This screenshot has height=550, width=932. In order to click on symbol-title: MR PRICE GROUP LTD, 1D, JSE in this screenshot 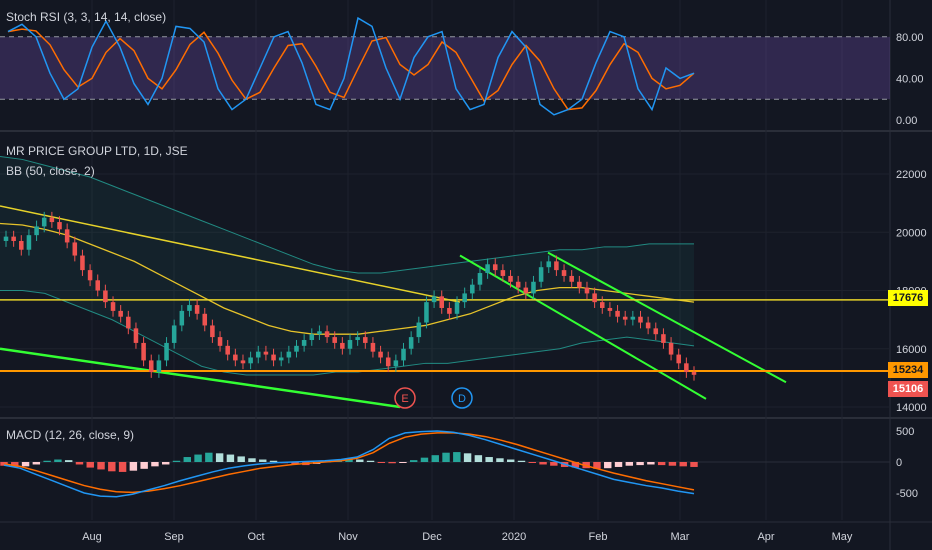, I will do `click(97, 151)`.